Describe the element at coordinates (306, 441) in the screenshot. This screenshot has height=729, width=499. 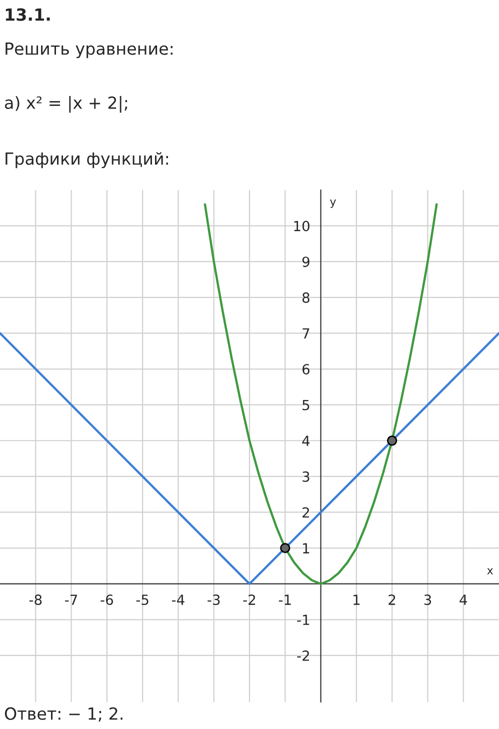
I see `y-tick-label: 4` at that location.